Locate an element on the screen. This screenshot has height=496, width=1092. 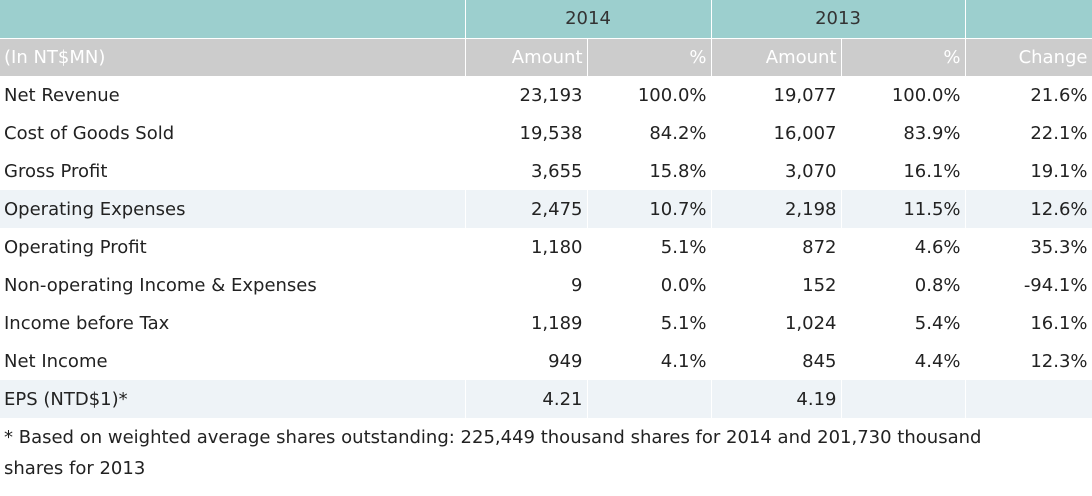
percent-2013-header: % is located at coordinates (903, 56).